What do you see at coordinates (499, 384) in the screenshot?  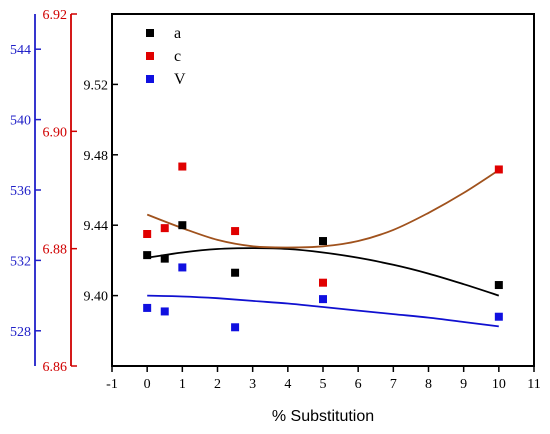 I see `x-tick-label: 10` at bounding box center [499, 384].